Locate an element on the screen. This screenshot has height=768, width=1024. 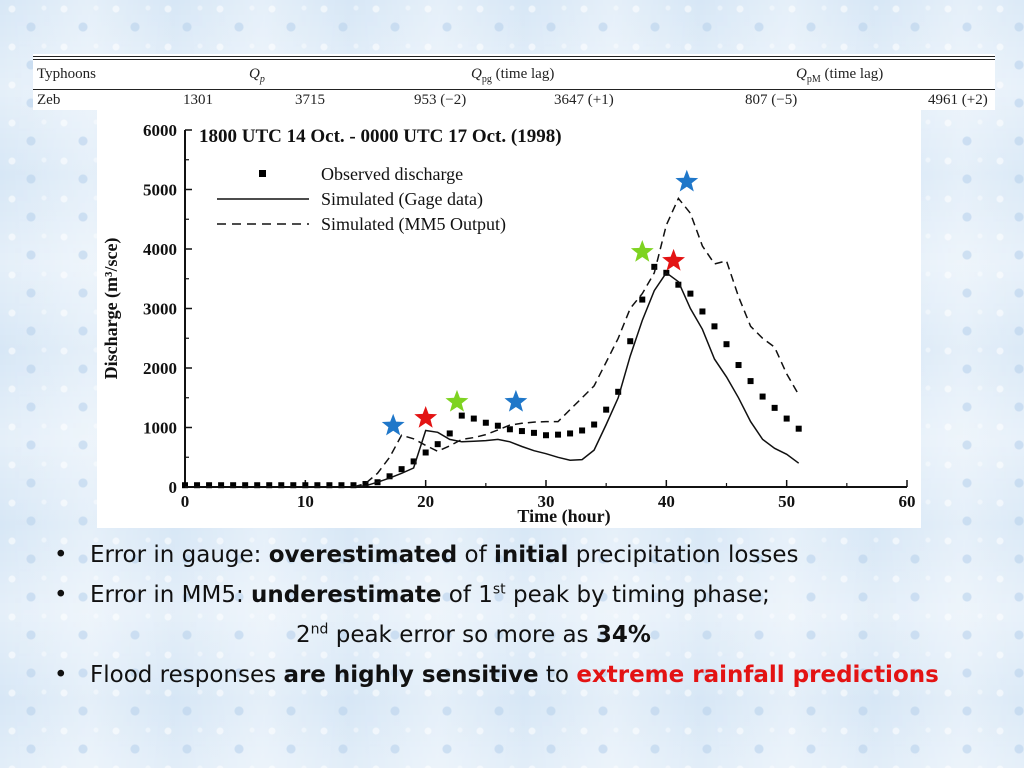
y-tick-label: 0 is located at coordinates (173, 487).